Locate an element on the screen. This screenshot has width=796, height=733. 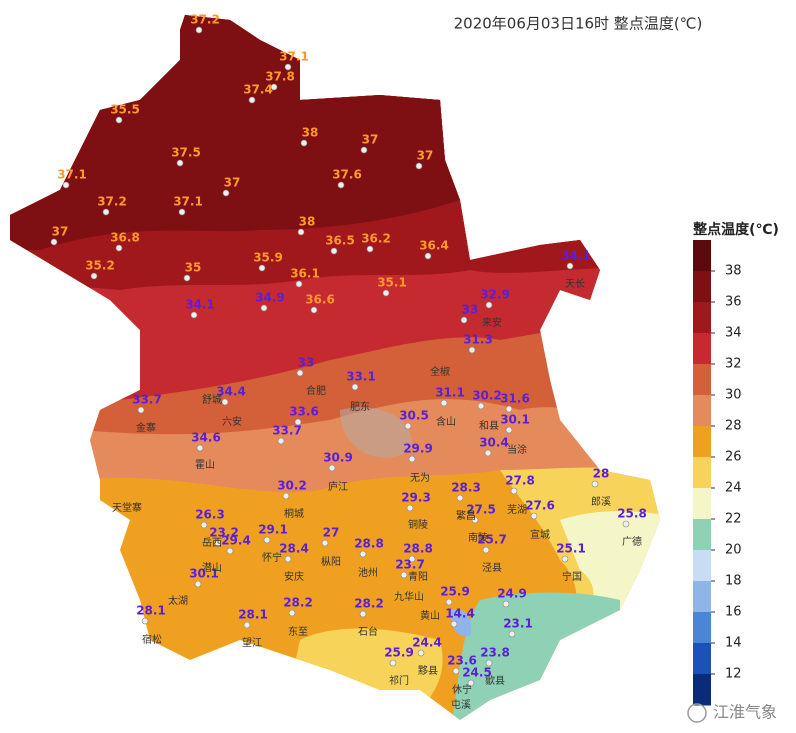
place-name: 岳西 is located at coordinates (212, 543).